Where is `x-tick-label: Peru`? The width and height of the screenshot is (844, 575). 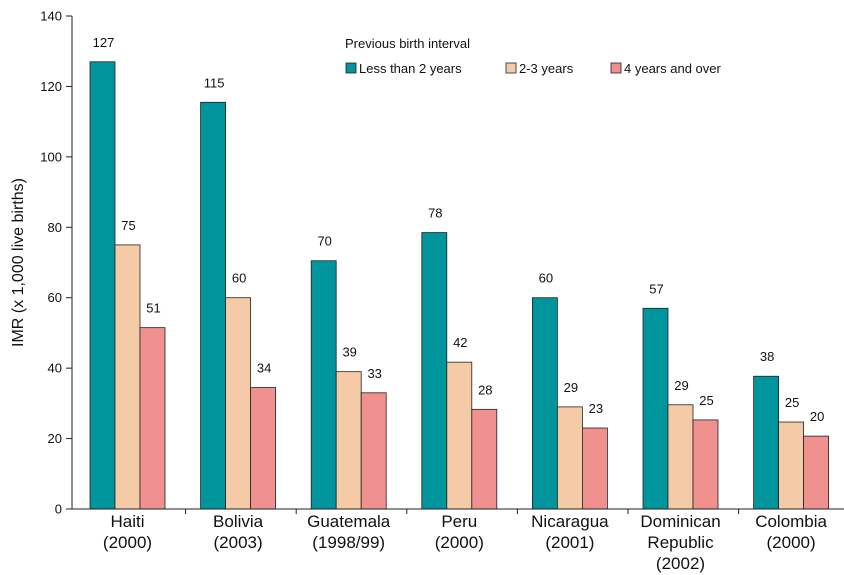 x-tick-label: Peru is located at coordinates (459, 521).